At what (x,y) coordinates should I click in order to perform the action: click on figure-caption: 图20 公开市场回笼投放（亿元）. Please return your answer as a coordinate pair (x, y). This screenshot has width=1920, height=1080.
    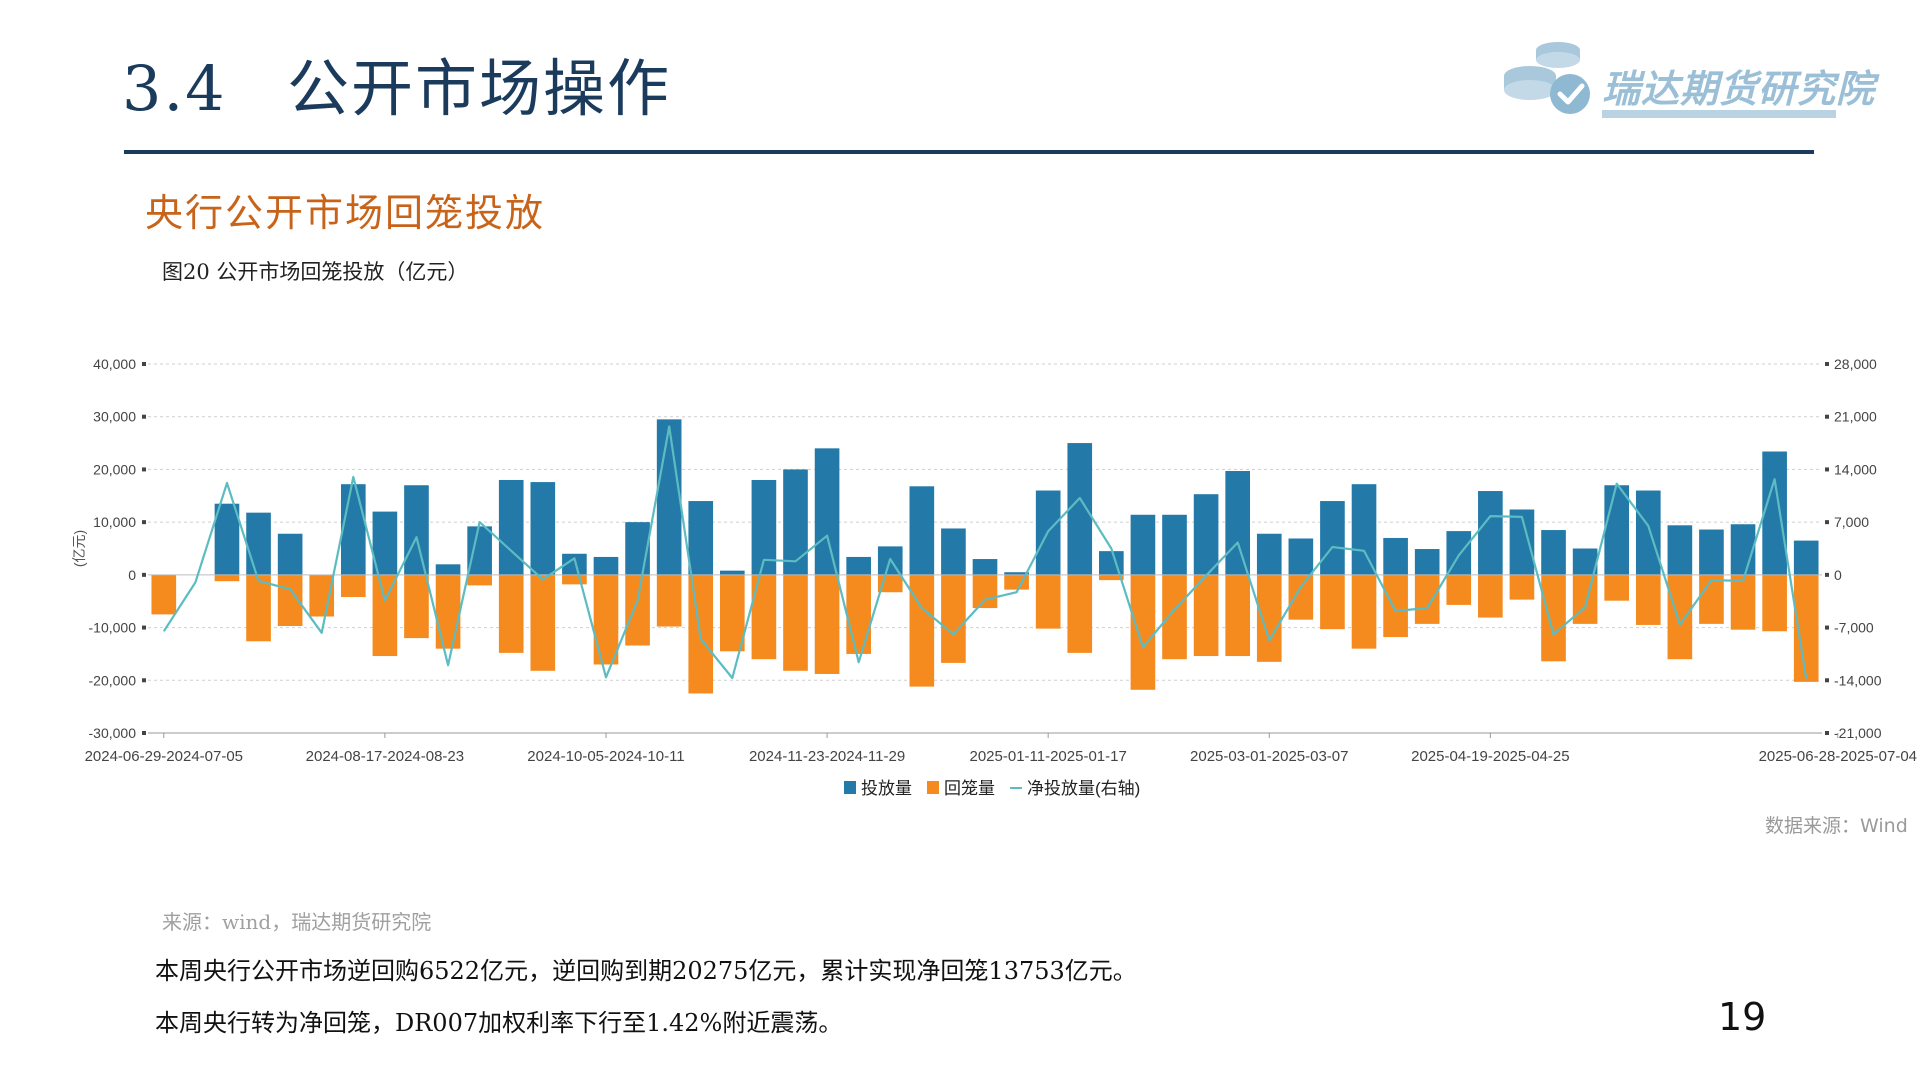
    Looking at the image, I should click on (315, 272).